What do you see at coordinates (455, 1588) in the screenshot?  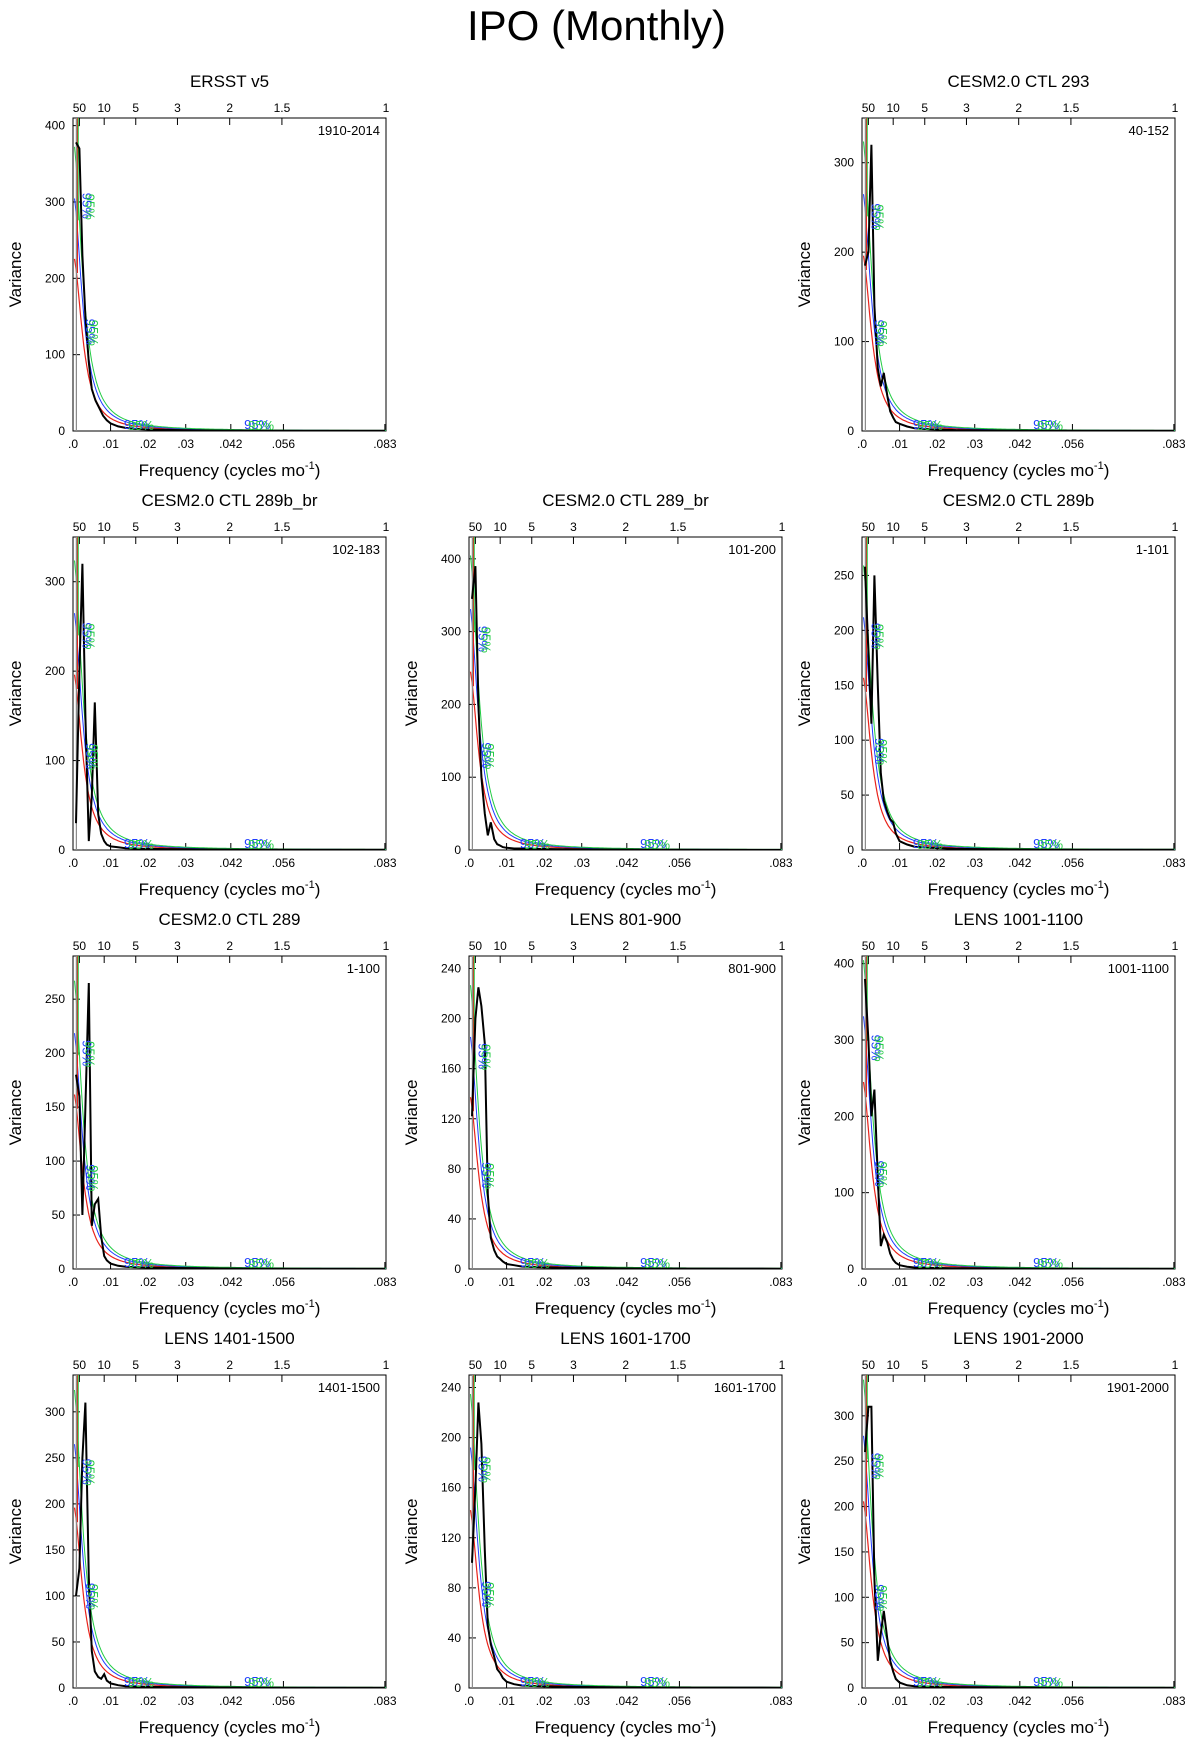 I see `y-tick-label: 80` at bounding box center [455, 1588].